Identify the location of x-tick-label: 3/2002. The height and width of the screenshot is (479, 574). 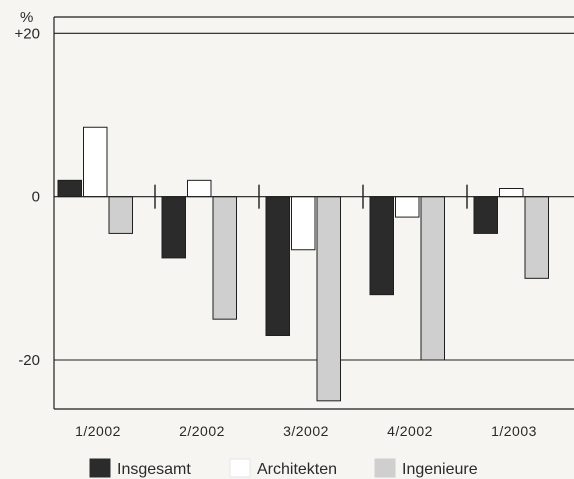
(306, 431).